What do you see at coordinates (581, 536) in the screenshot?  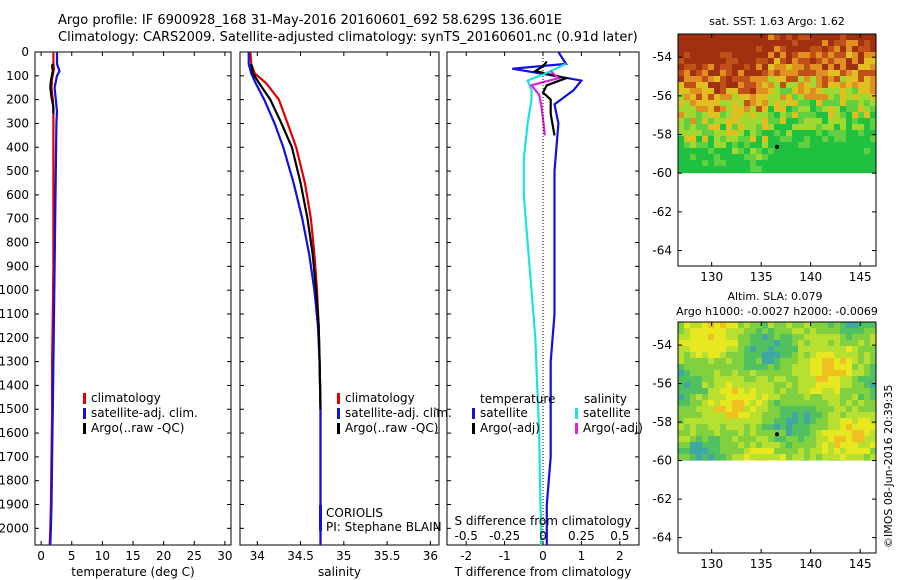 I see `x-tick-label-top: 0.25` at bounding box center [581, 536].